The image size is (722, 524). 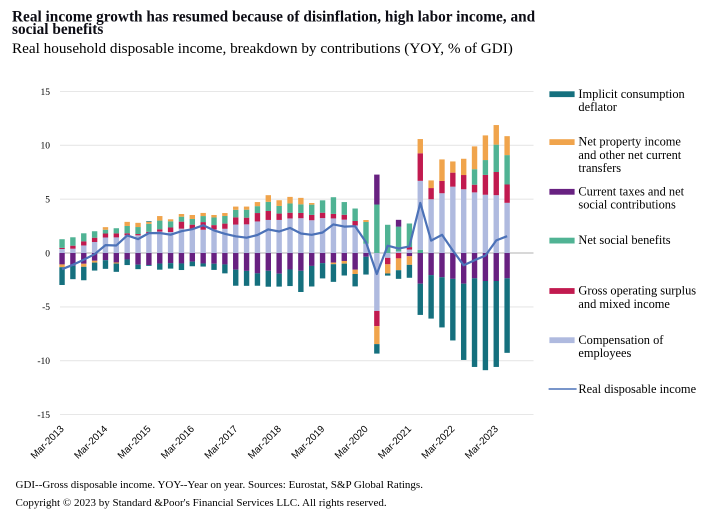 I want to click on svg-text: social benefits, so click(x=57, y=29).